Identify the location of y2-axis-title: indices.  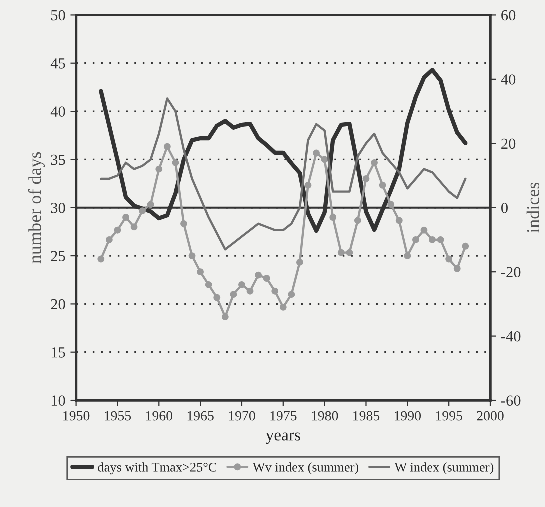
(533, 208).